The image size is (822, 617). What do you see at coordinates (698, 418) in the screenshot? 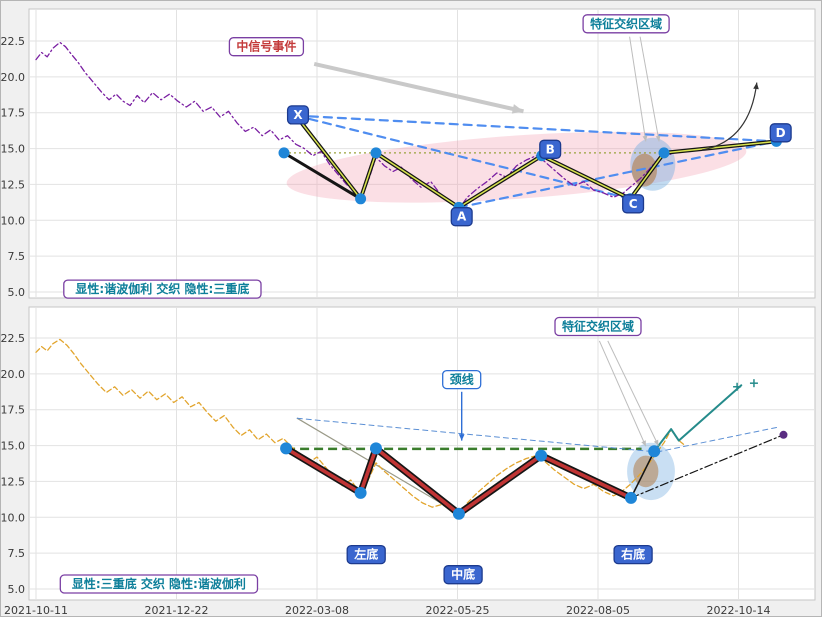
I see `breakout-teal-line` at bounding box center [698, 418].